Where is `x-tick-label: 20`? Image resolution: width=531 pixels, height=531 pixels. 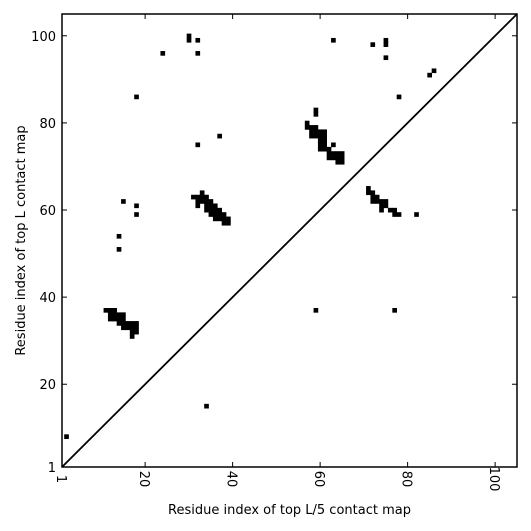
x-tick-label: 20 is located at coordinates (143, 479).